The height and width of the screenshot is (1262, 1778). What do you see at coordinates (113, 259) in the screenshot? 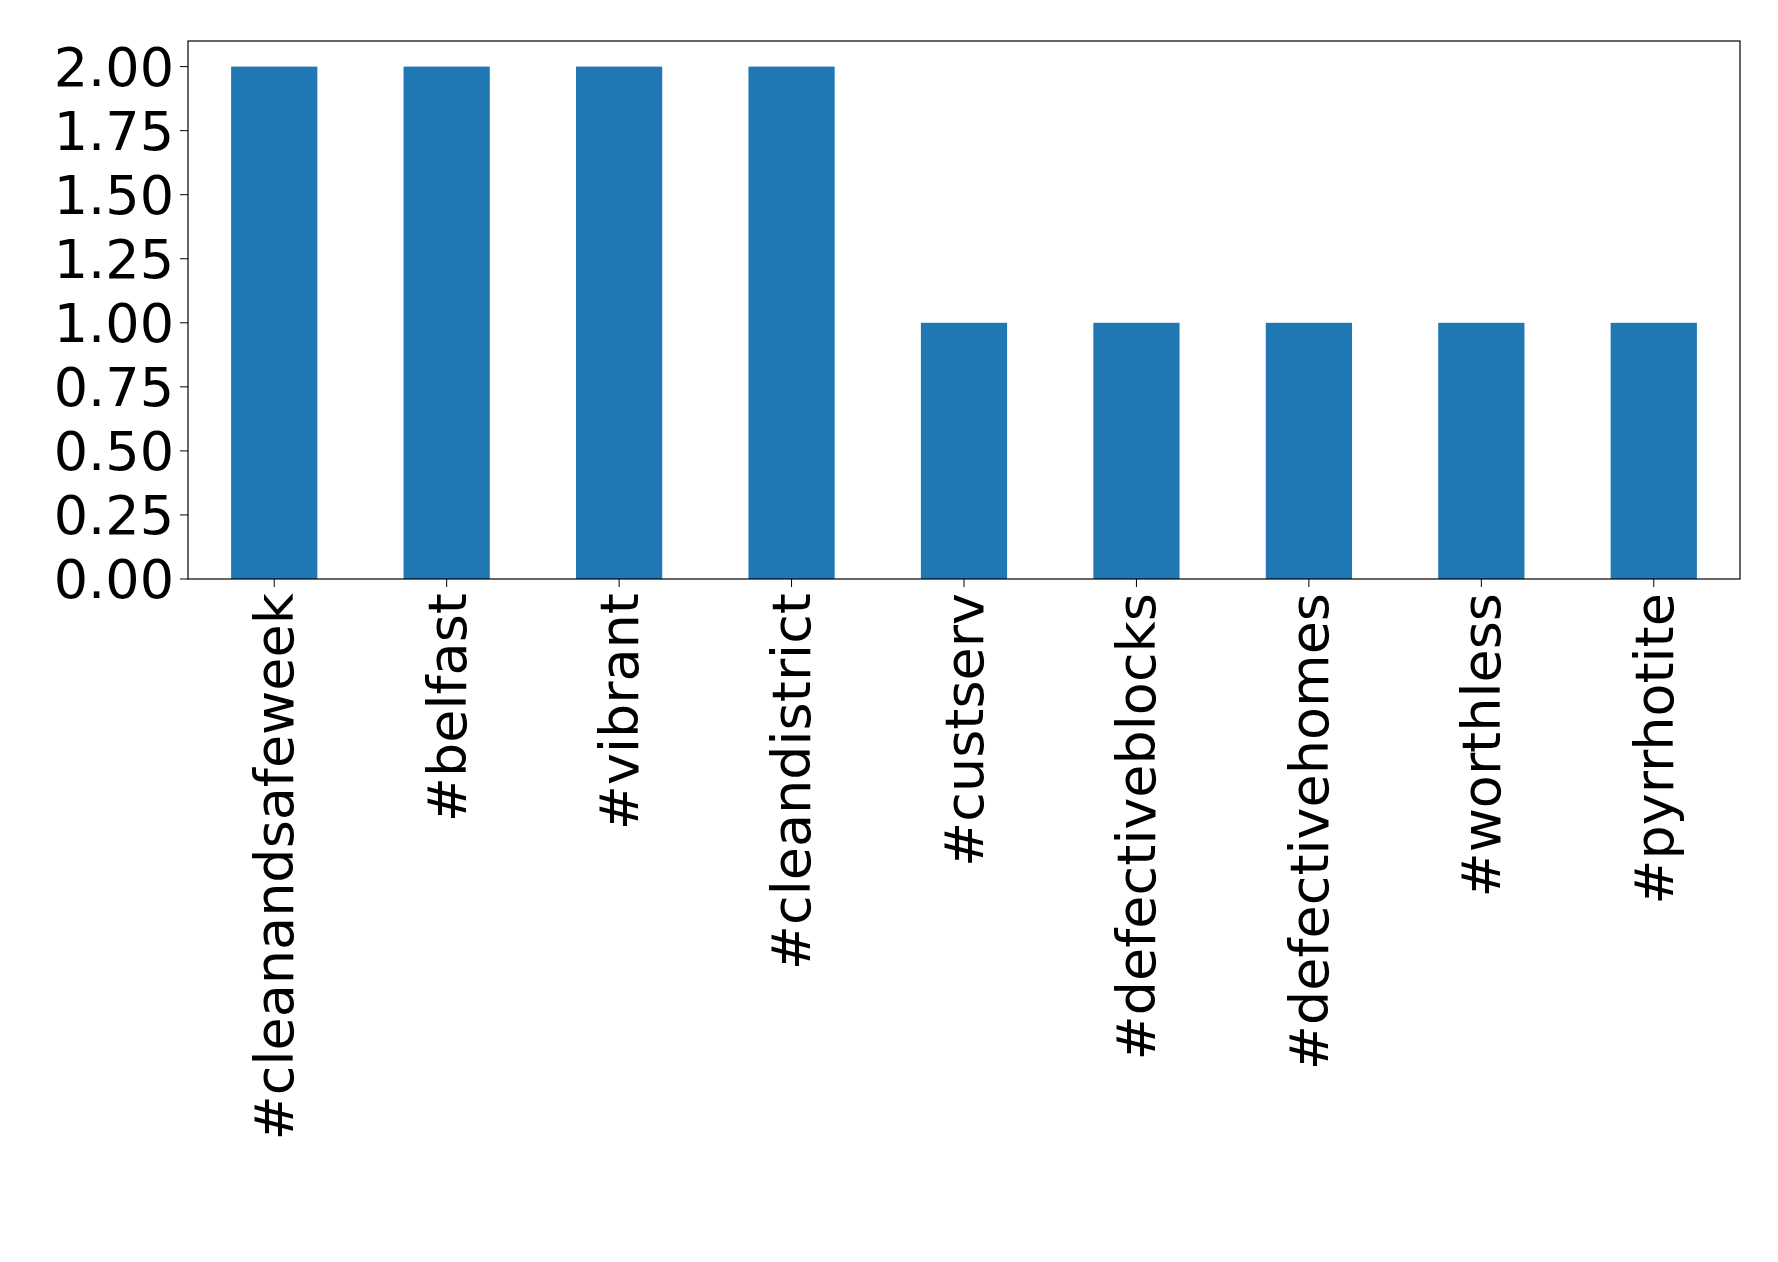
I see `y-tick-label: 1.25` at bounding box center [113, 259].